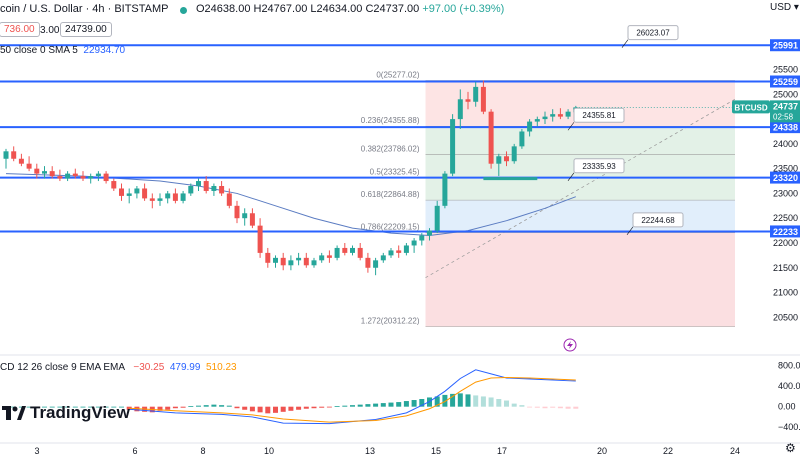  I want to click on sma-line, so click(290, 205).